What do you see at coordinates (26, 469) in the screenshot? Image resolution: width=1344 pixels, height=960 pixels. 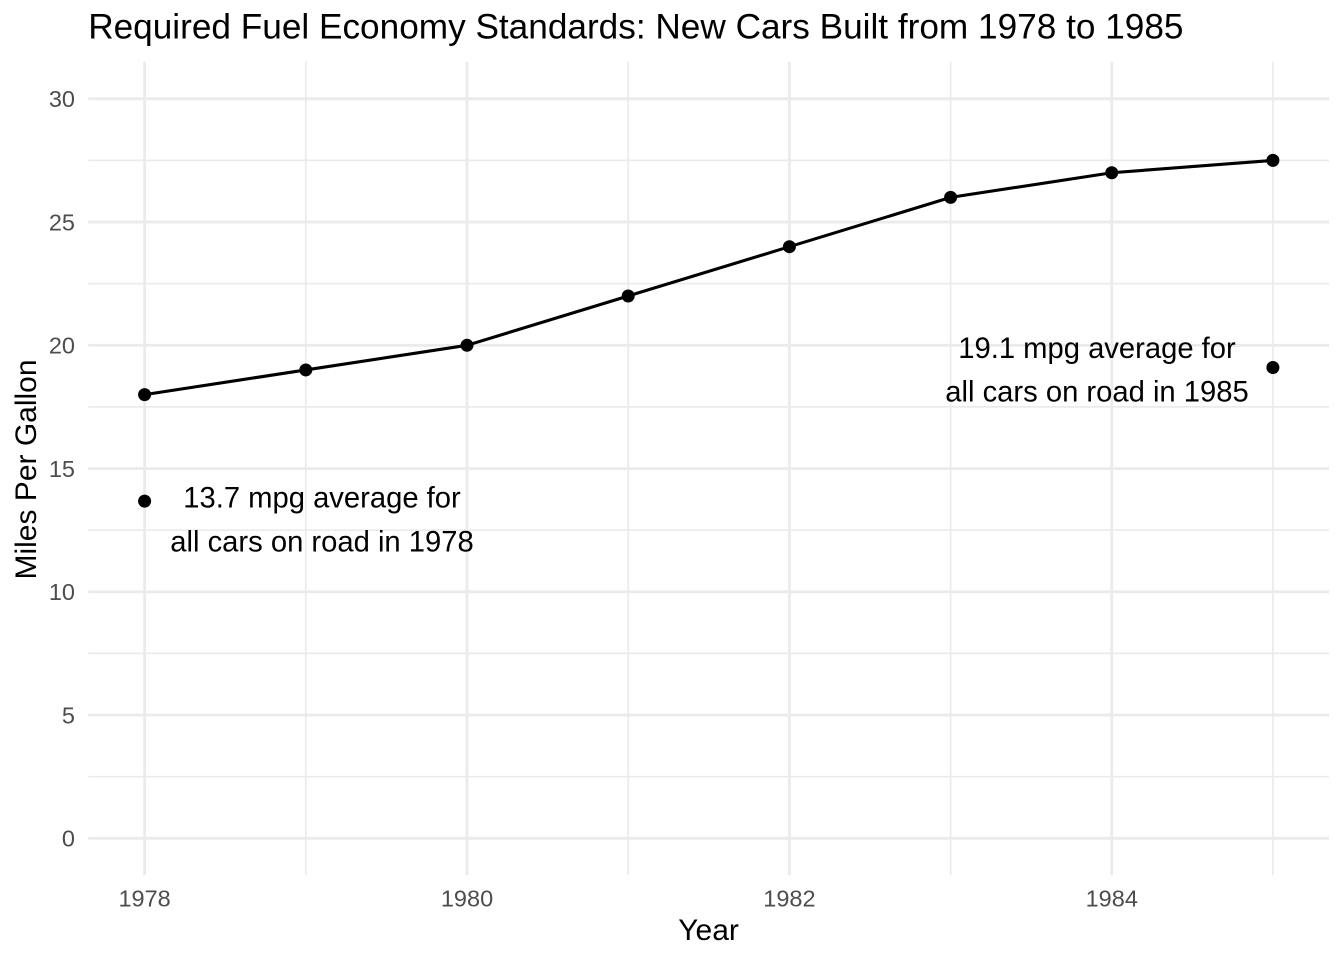 I see `svg-text: Miles Per Gallon` at bounding box center [26, 469].